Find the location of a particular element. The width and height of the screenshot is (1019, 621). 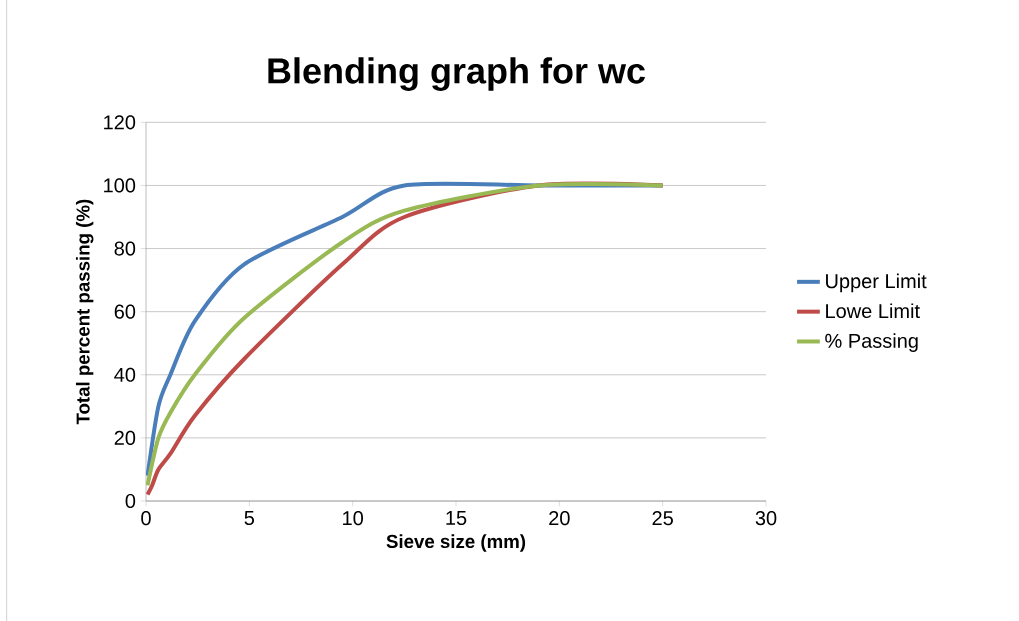

chart-title: Blending graph for wc is located at coordinates (456, 74).